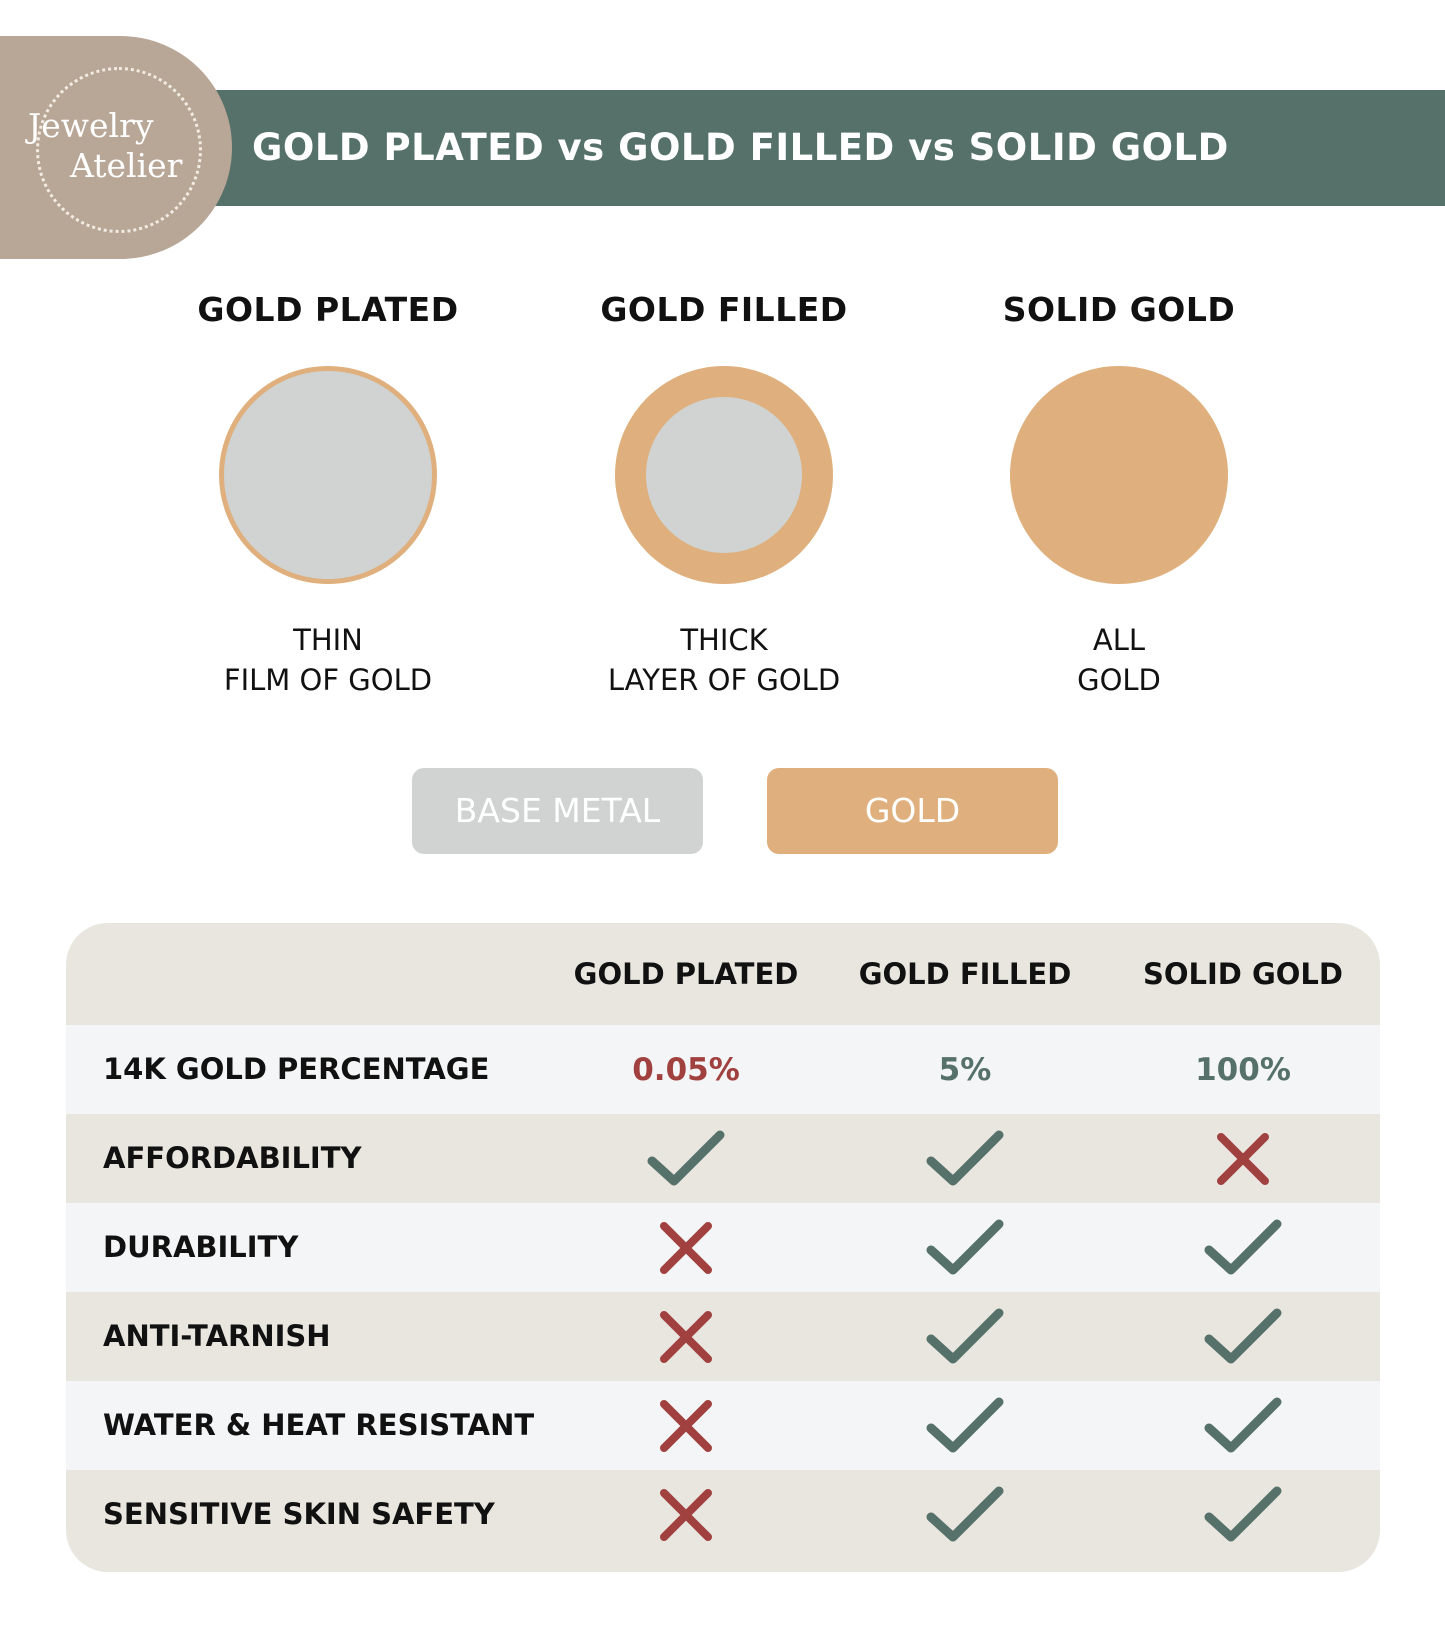  I want to click on legend-base-metal: BASE METAL, so click(557, 811).